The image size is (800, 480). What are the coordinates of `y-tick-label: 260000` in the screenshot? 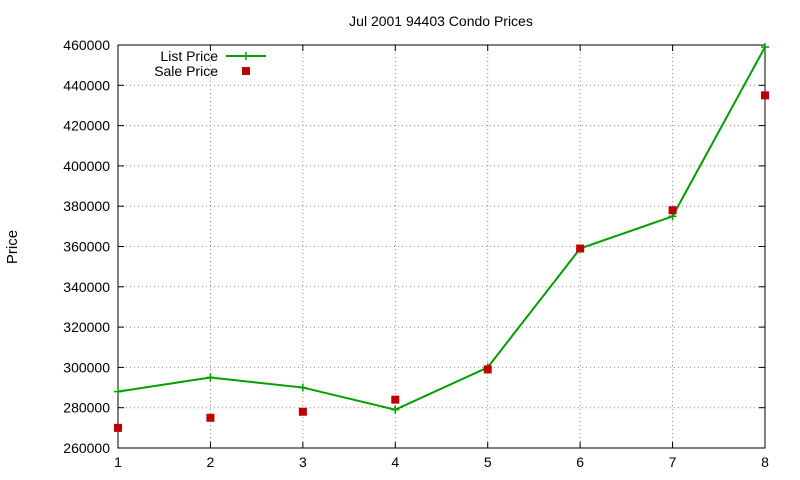 It's located at (86, 448).